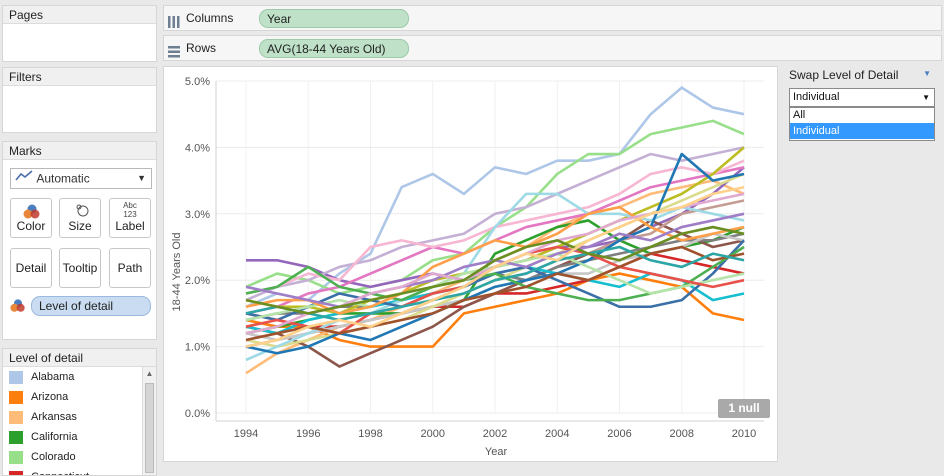 This screenshot has height=476, width=944. I want to click on rows-shelf-label: Rows, so click(192, 48).